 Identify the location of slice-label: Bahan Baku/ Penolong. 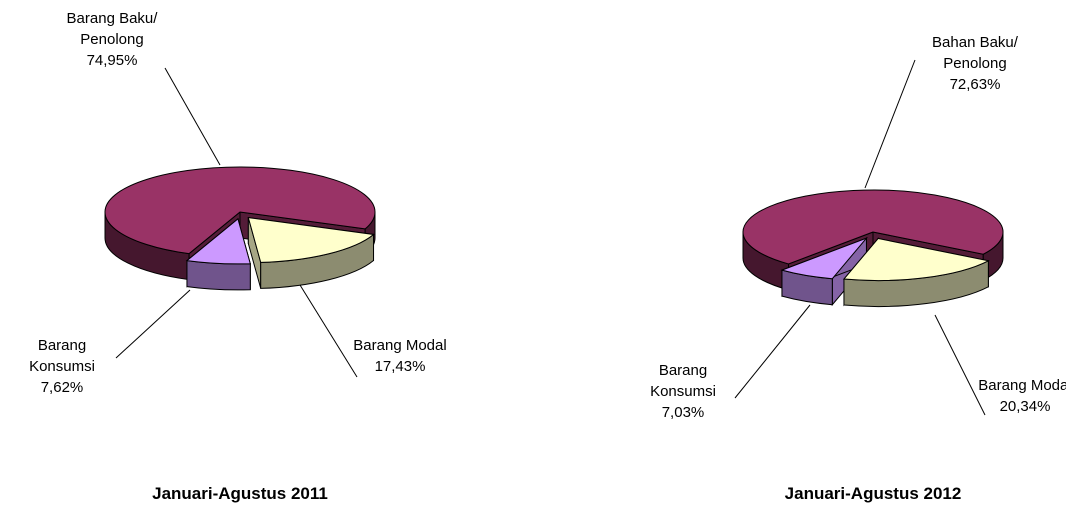
(975, 53).